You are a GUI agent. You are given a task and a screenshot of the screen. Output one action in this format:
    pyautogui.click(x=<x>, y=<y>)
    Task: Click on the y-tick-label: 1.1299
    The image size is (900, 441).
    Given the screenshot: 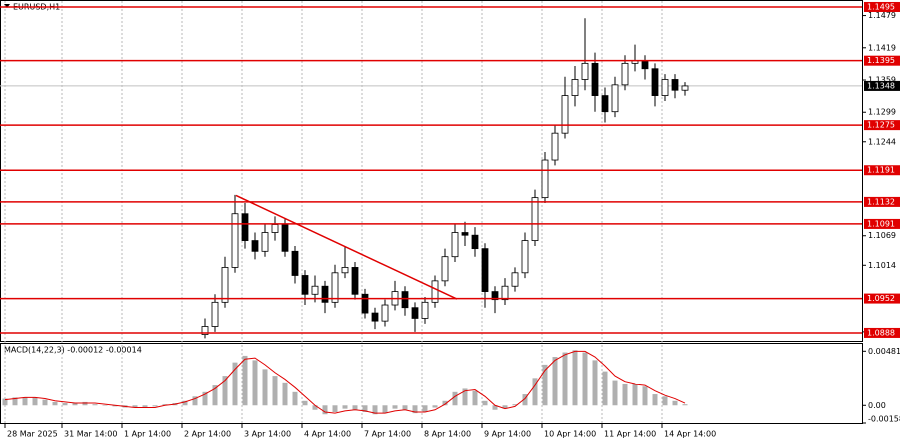 What is the action you would take?
    pyautogui.click(x=882, y=112)
    